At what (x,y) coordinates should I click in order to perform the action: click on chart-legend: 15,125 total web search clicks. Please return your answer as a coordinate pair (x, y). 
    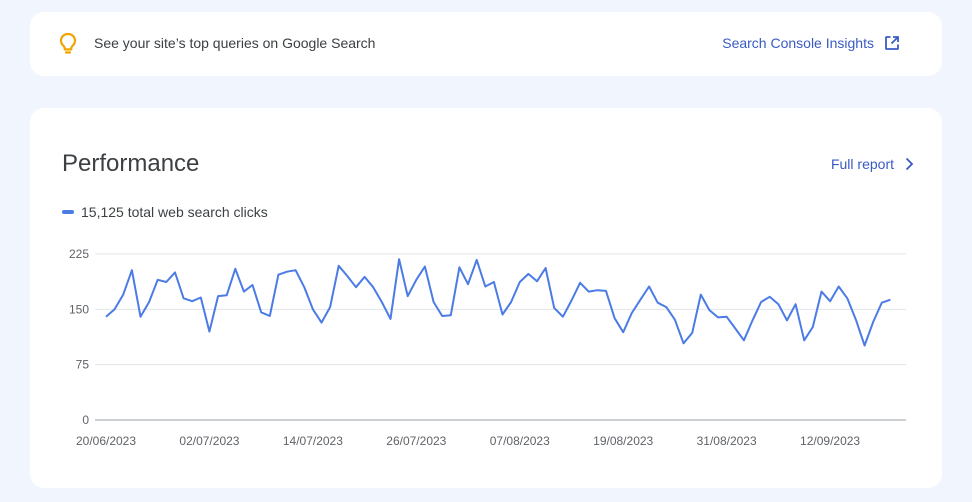
    Looking at the image, I should click on (165, 212).